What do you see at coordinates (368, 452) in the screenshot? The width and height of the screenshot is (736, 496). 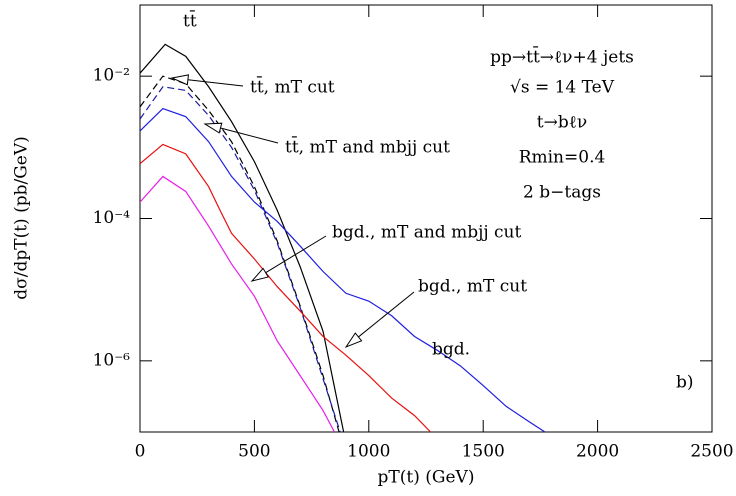 I see `x-tick-label: 1000` at bounding box center [368, 452].